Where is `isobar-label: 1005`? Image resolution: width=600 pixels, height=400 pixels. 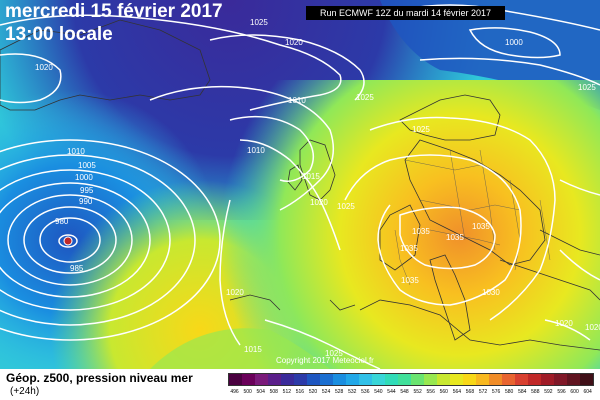 isobar-label: 1005 is located at coordinates (87, 165).